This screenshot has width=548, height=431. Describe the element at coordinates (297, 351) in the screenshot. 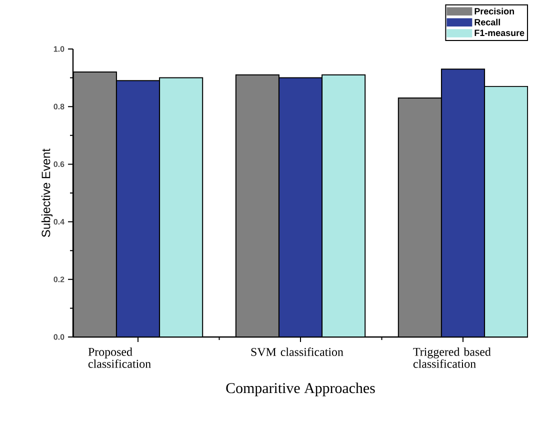

I see `x-tick-label: SVM classification` at that location.